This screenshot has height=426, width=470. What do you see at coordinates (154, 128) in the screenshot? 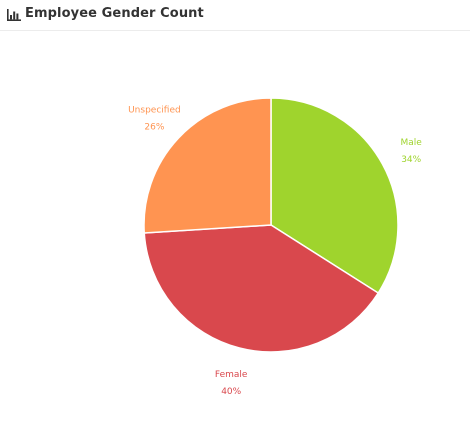
I see `slice-label-percent: 26%` at bounding box center [154, 128].